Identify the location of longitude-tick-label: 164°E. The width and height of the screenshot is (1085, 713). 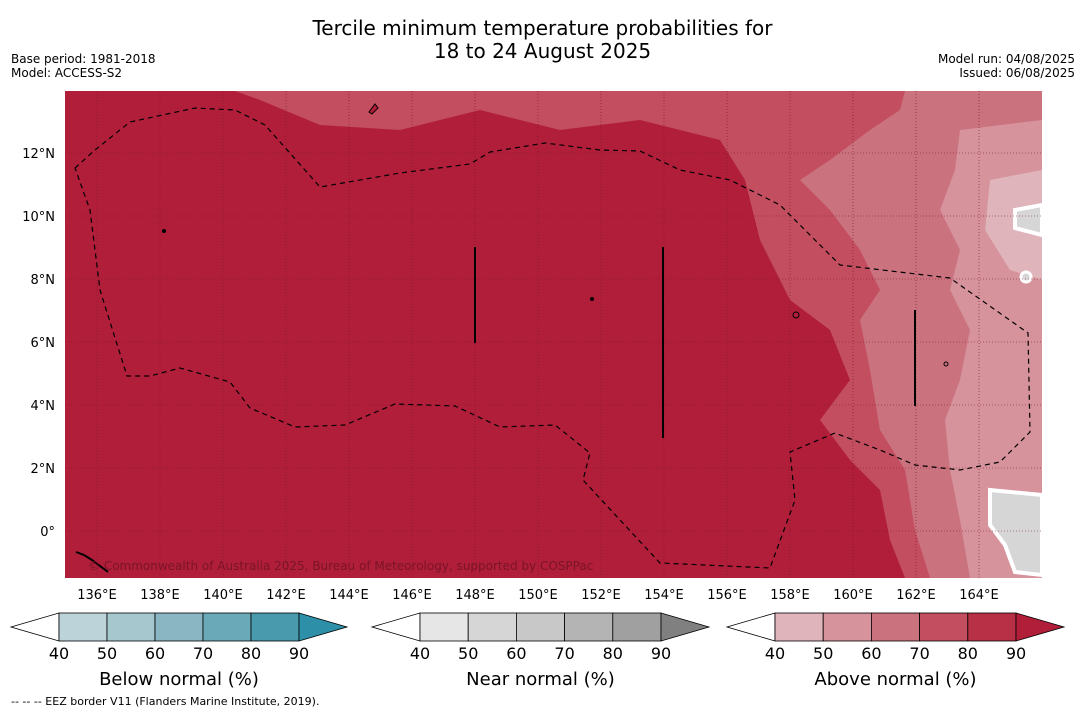
(979, 595).